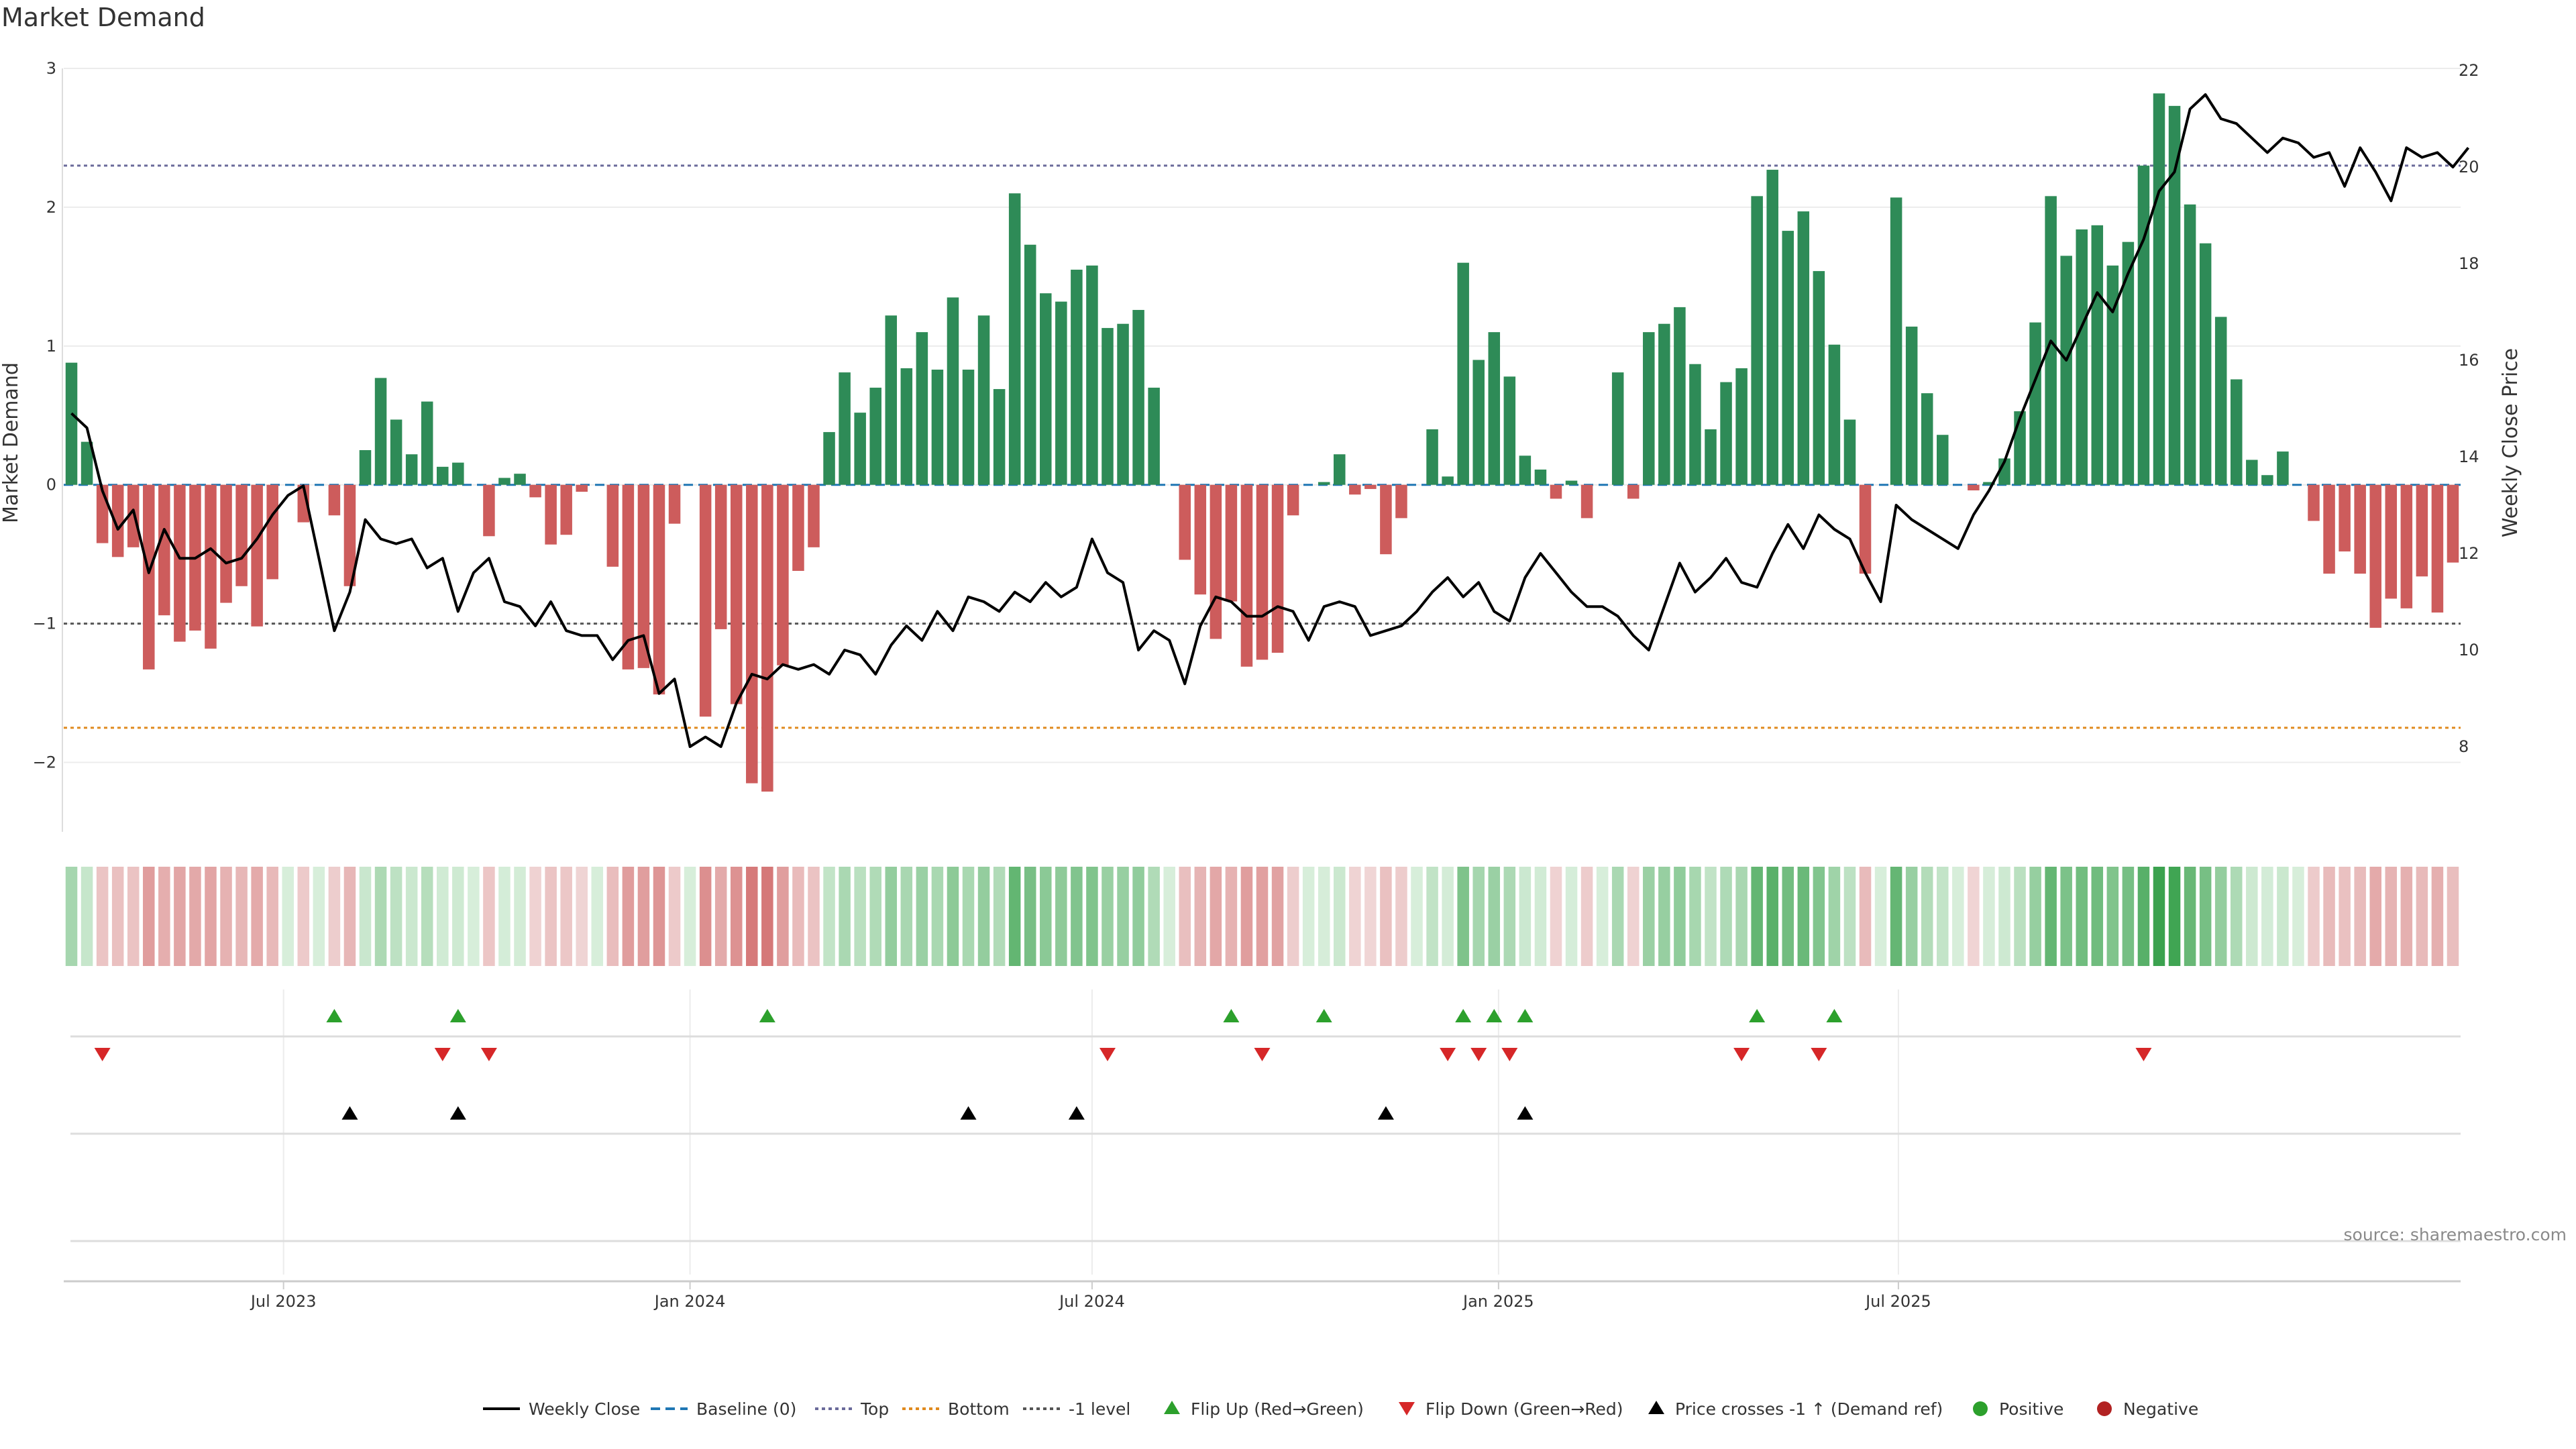 This screenshot has height=1449, width=2576. What do you see at coordinates (1262, 1295) in the screenshot?
I see `x-axis: Jul 2023 Jan 2024 Jul 2024 Jan 2025 Jul 2025` at bounding box center [1262, 1295].